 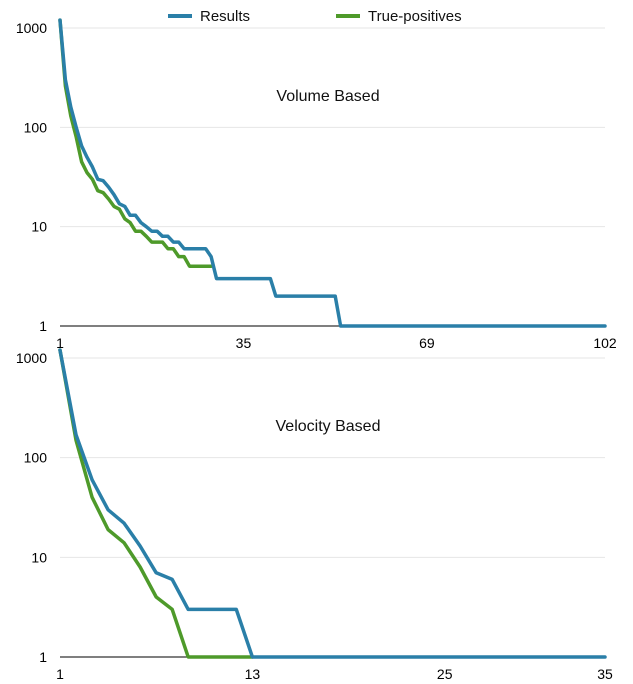 I want to click on velocity-based-y-tick-label: 1, so click(x=43, y=657).